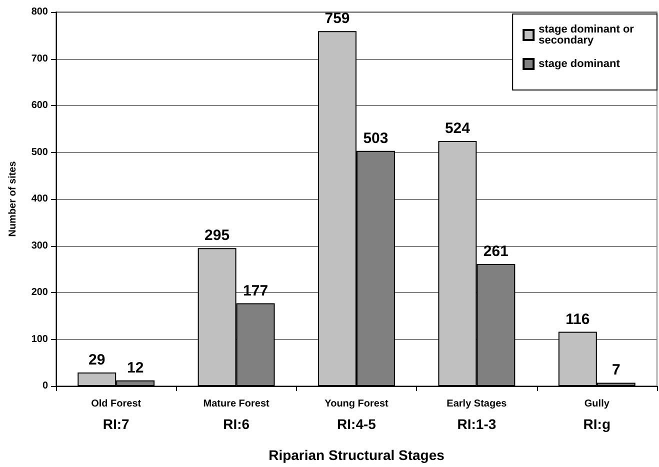  Describe the element at coordinates (579, 64) in the screenshot. I see `legend-label: stage dominant` at that location.